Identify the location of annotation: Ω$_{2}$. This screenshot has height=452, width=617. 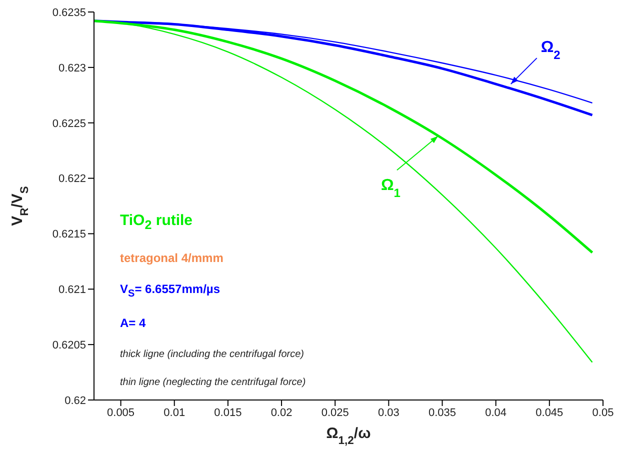
(550, 50).